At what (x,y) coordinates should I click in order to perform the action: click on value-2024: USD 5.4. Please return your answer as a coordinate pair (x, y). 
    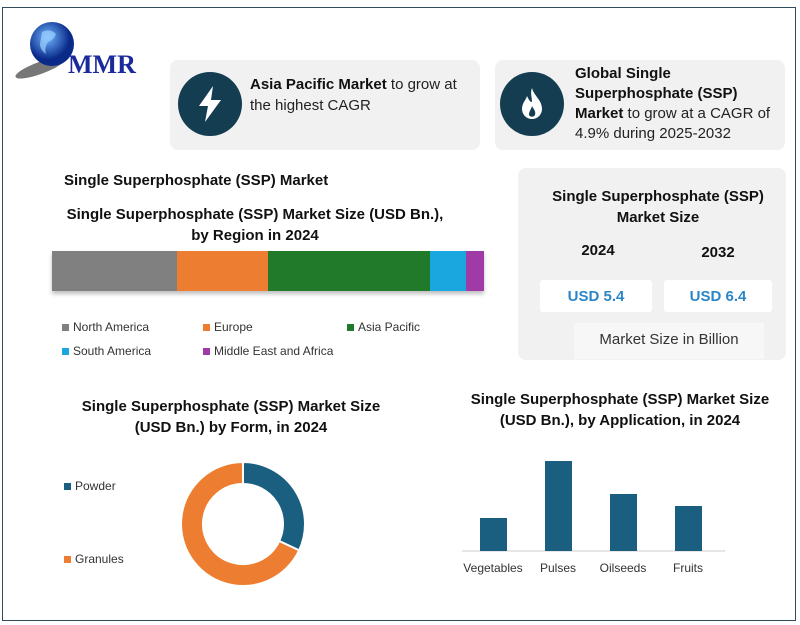
    Looking at the image, I should click on (596, 296).